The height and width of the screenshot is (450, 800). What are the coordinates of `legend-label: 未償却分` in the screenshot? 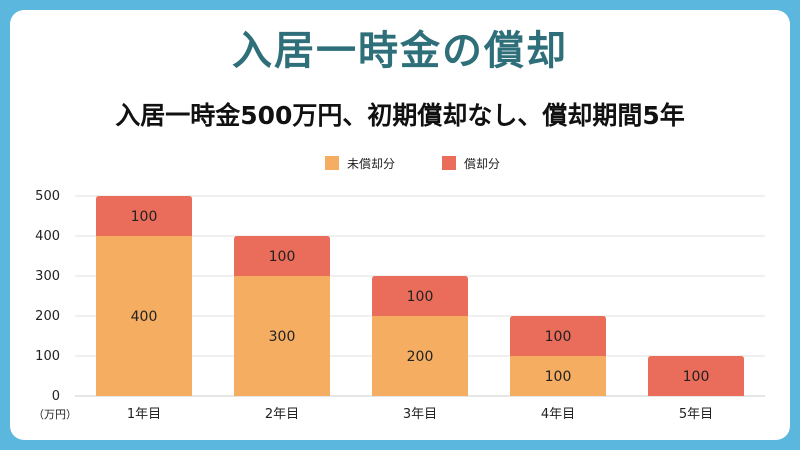 It's located at (371, 164).